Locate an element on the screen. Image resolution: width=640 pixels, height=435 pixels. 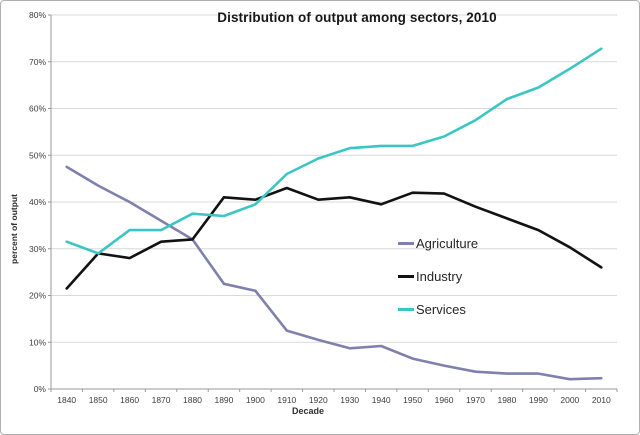
svg-text: 1840 is located at coordinates (66, 400).